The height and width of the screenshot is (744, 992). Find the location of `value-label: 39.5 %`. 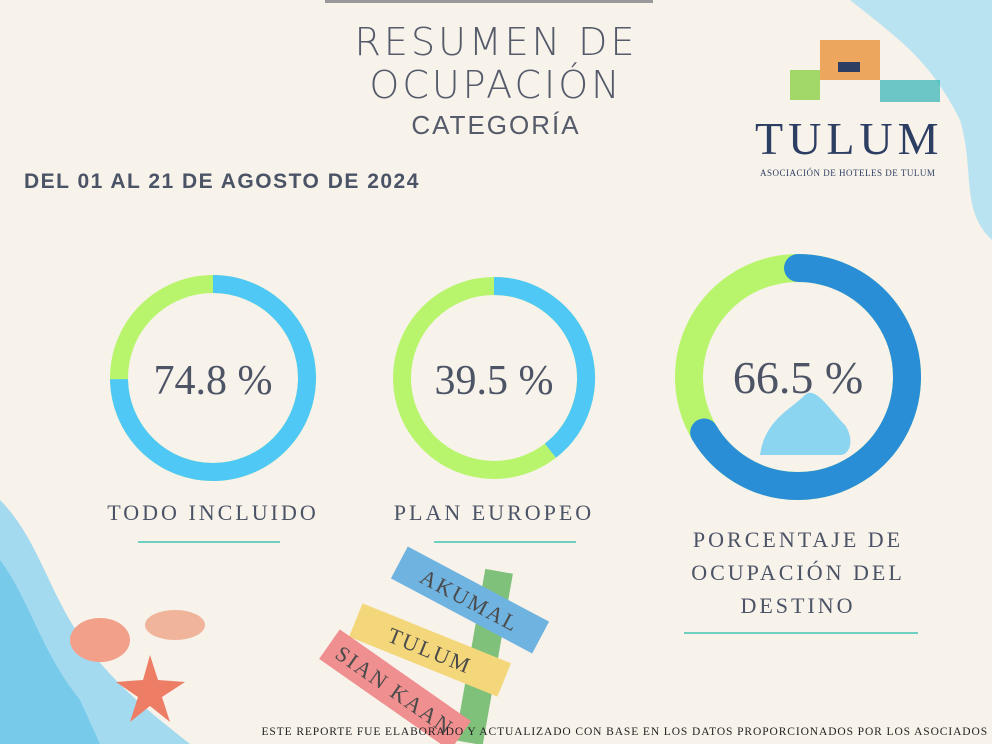

value-label: 39.5 % is located at coordinates (494, 381).